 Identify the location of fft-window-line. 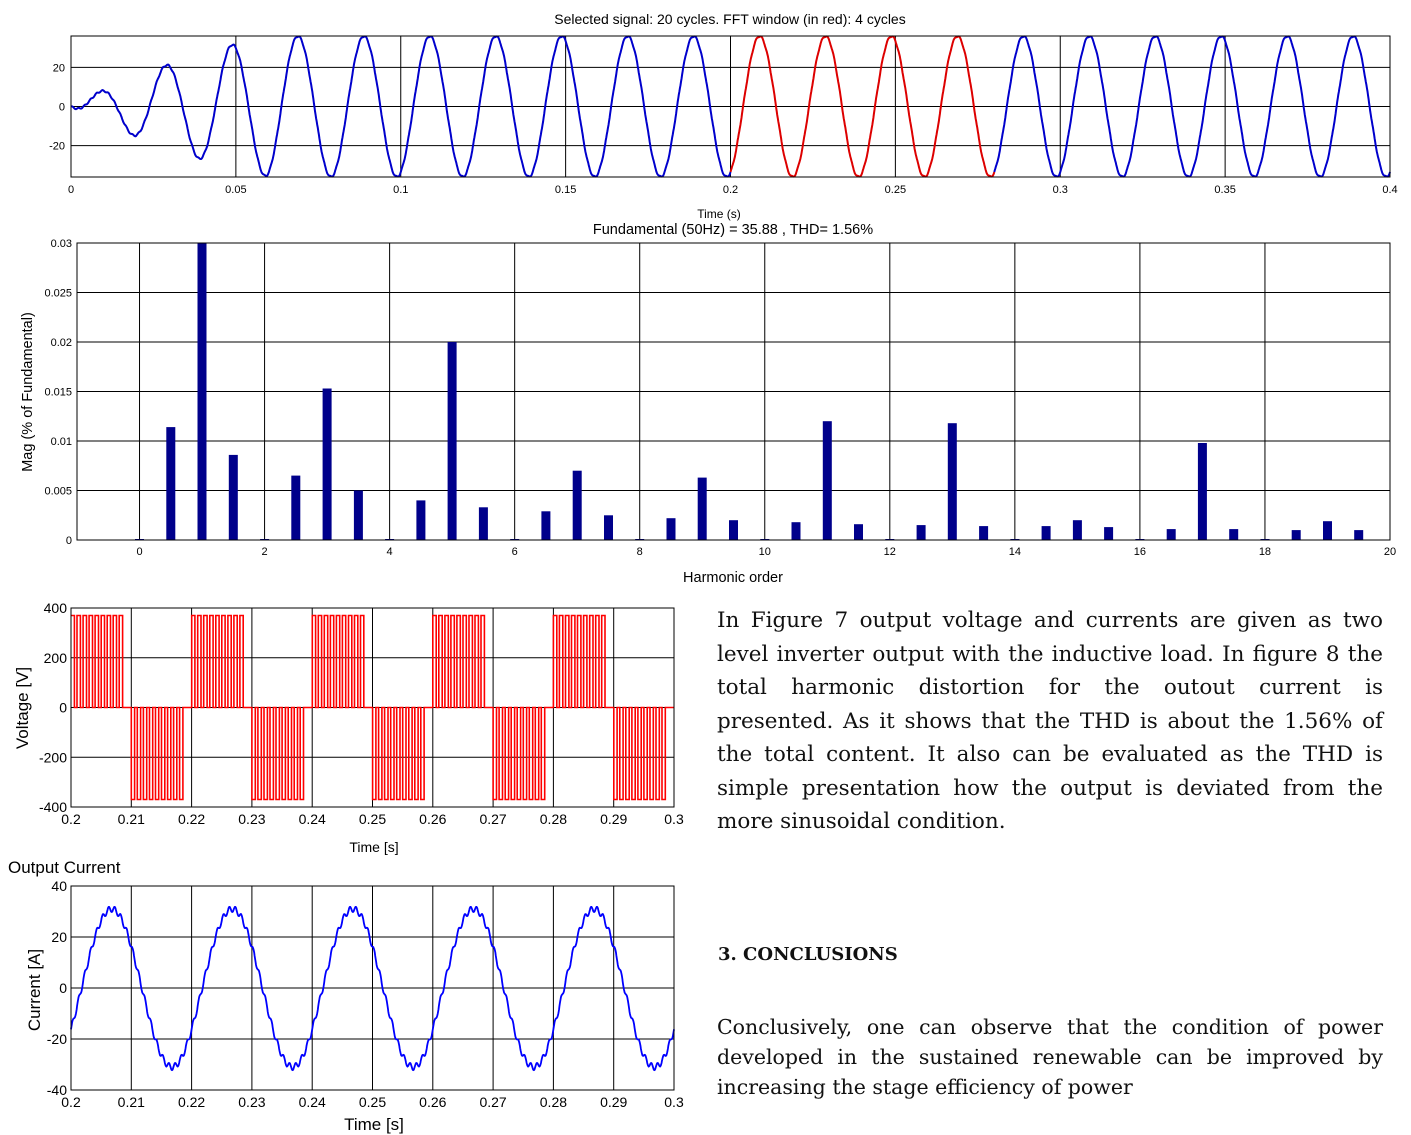
(862, 106).